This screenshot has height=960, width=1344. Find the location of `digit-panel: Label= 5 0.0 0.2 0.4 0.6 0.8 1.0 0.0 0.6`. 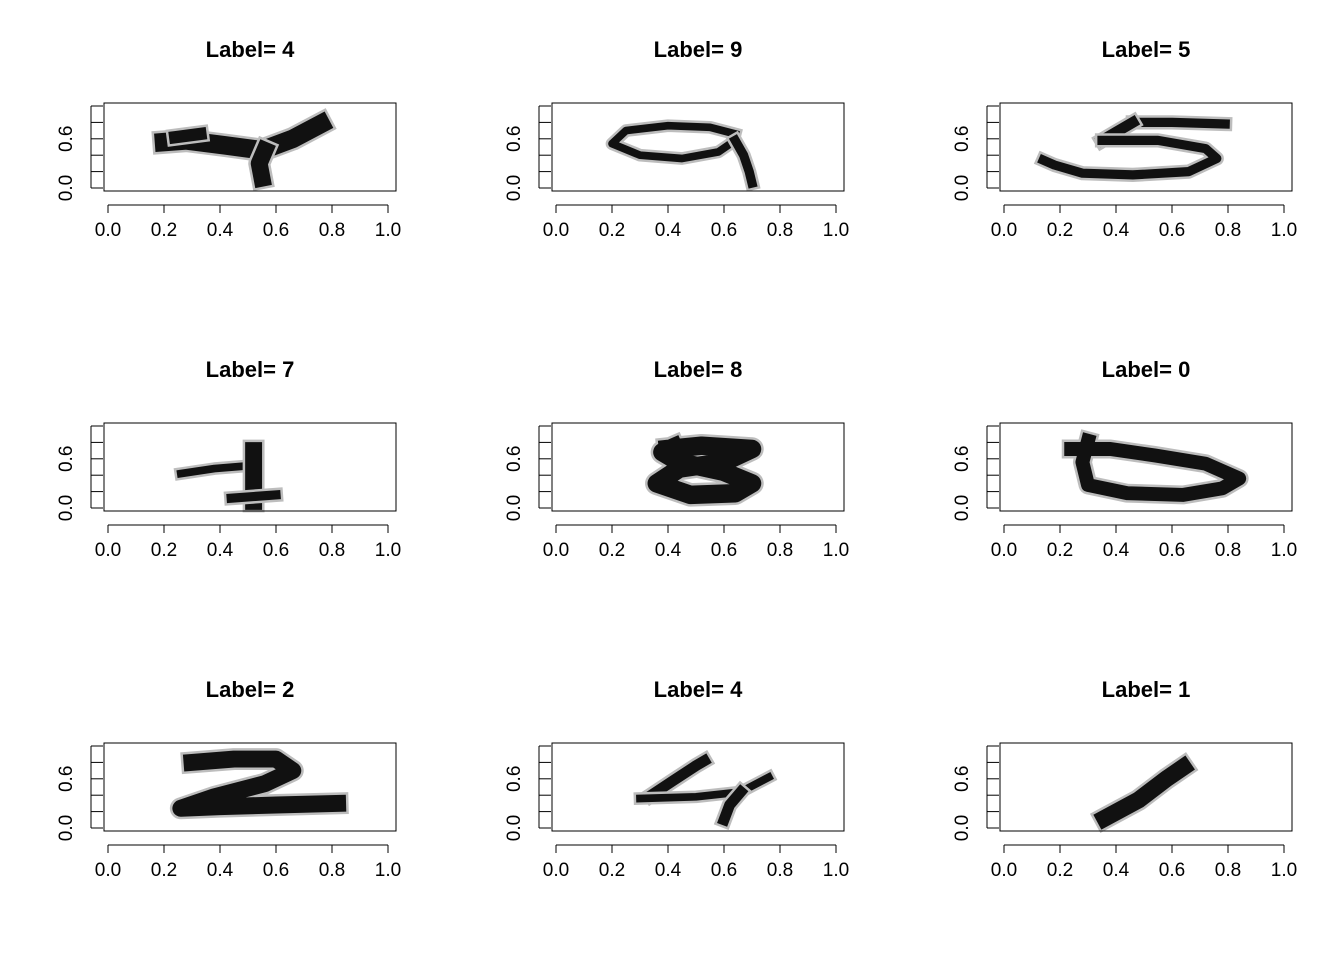

digit-panel: Label= 5 0.0 0.2 0.4 0.6 0.8 1.0 0.0 0.6 is located at coordinates (1120, 160).